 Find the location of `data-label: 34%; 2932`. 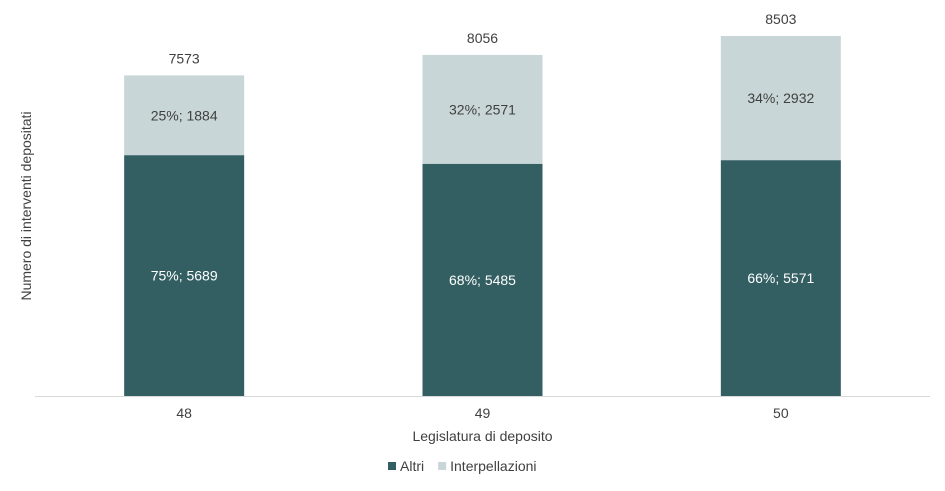

data-label: 34%; 2932 is located at coordinates (780, 98).